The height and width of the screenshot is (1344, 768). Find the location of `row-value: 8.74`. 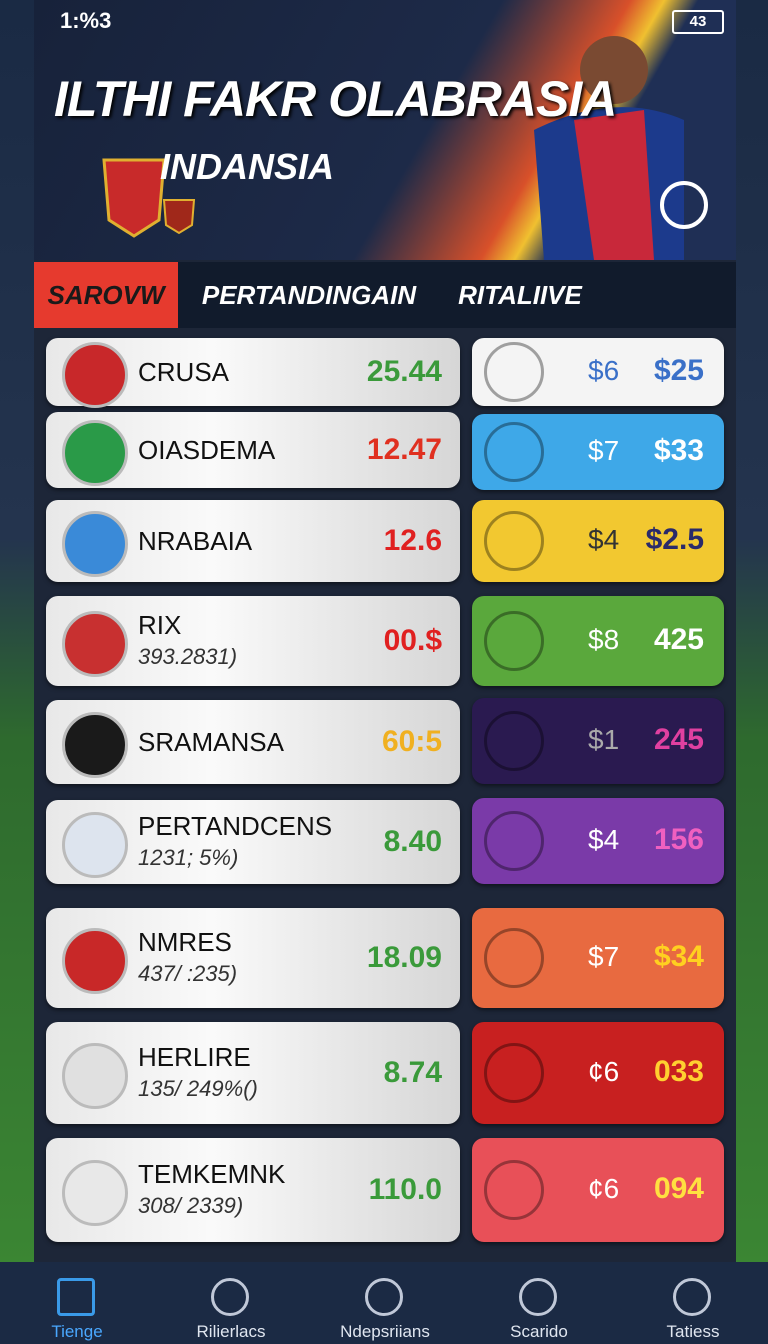

row-value: 8.74 is located at coordinates (412, 1072).